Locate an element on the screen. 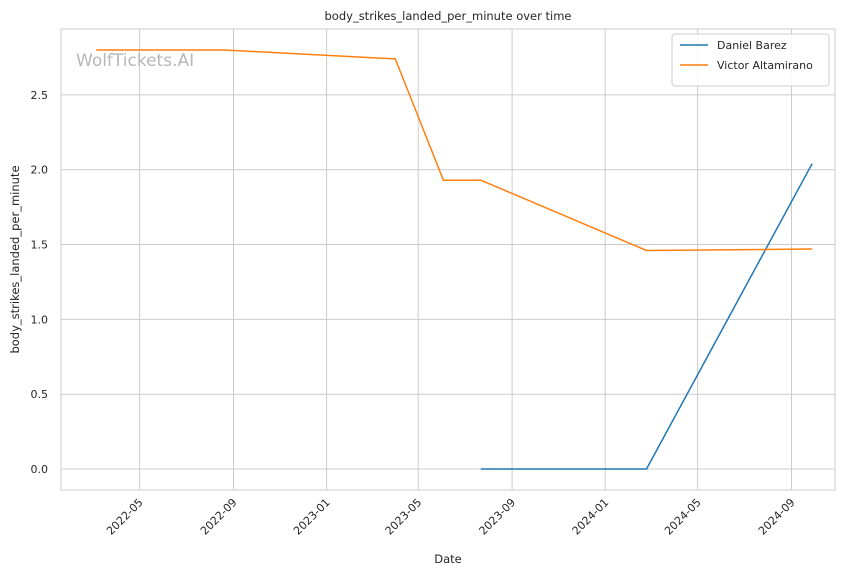 The width and height of the screenshot is (844, 575). legend-label: Victor Altamirano is located at coordinates (765, 65).